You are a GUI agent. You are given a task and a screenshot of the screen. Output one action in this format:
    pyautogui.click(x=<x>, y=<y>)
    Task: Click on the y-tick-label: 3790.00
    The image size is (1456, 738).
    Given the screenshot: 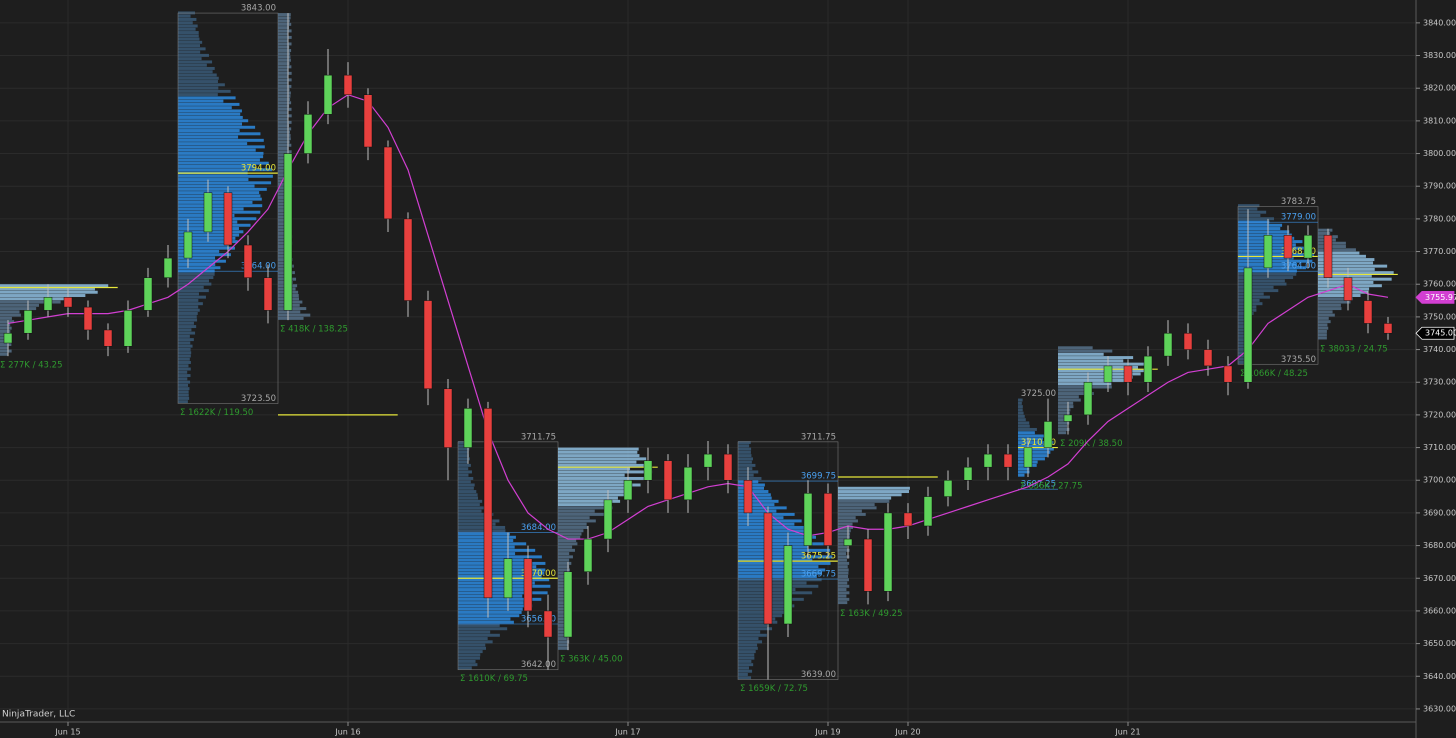 What is the action you would take?
    pyautogui.click(x=1439, y=186)
    